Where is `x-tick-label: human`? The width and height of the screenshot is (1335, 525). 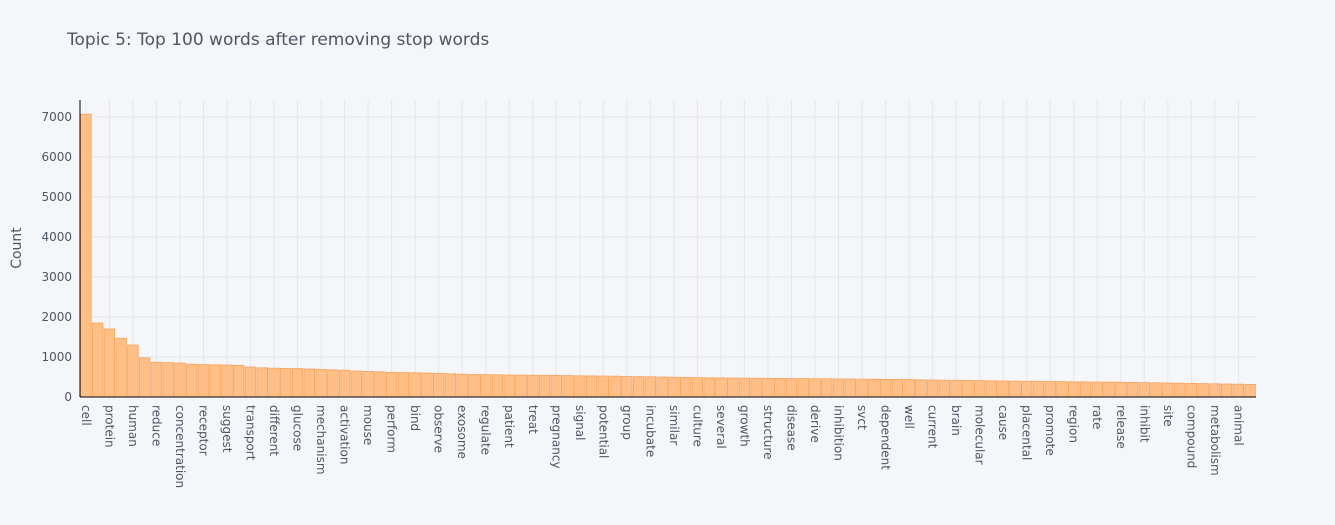 x-tick-label: human is located at coordinates (133, 426).